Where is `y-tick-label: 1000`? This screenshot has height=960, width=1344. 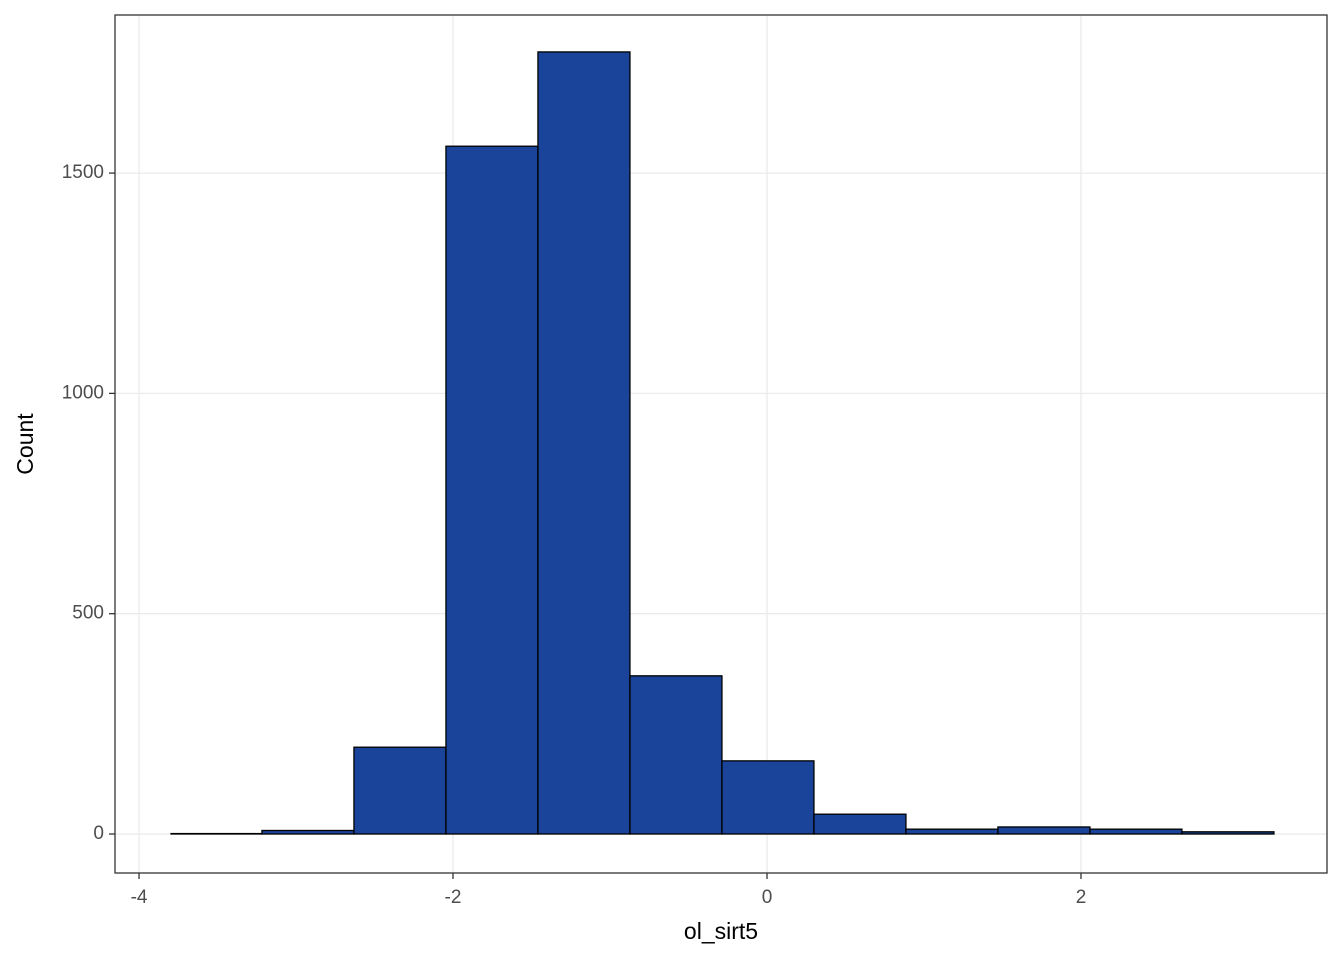 y-tick-label: 1000 is located at coordinates (83, 392).